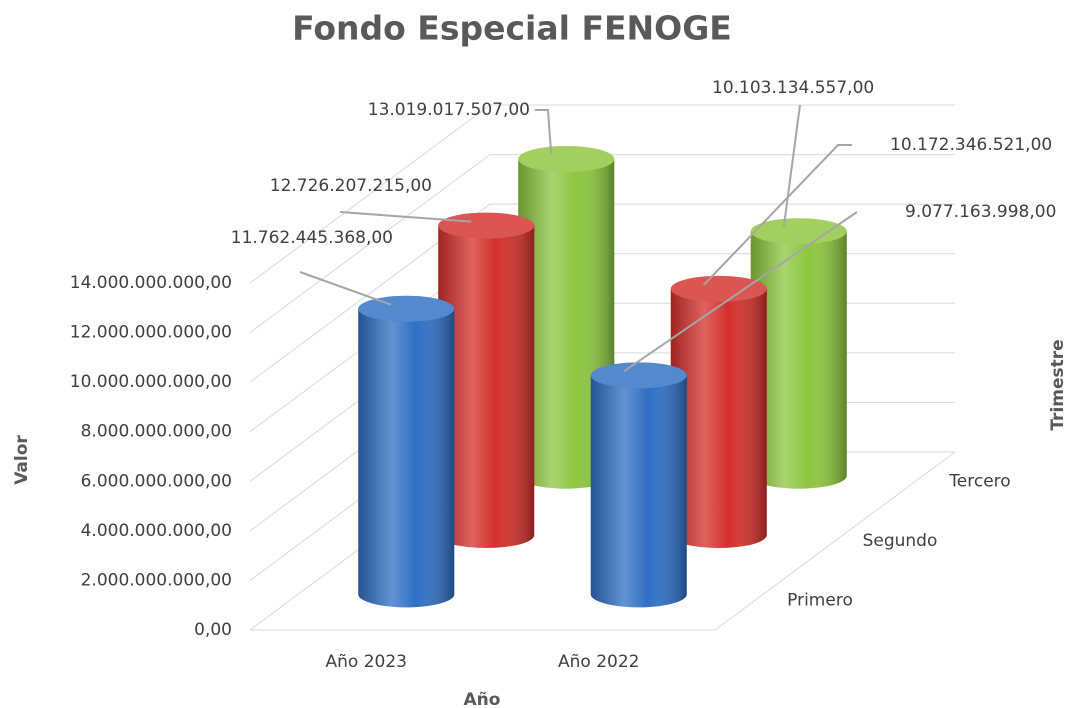 The height and width of the screenshot is (708, 1084). What do you see at coordinates (213, 630) in the screenshot?
I see `y-tick-label: 0,00` at bounding box center [213, 630].